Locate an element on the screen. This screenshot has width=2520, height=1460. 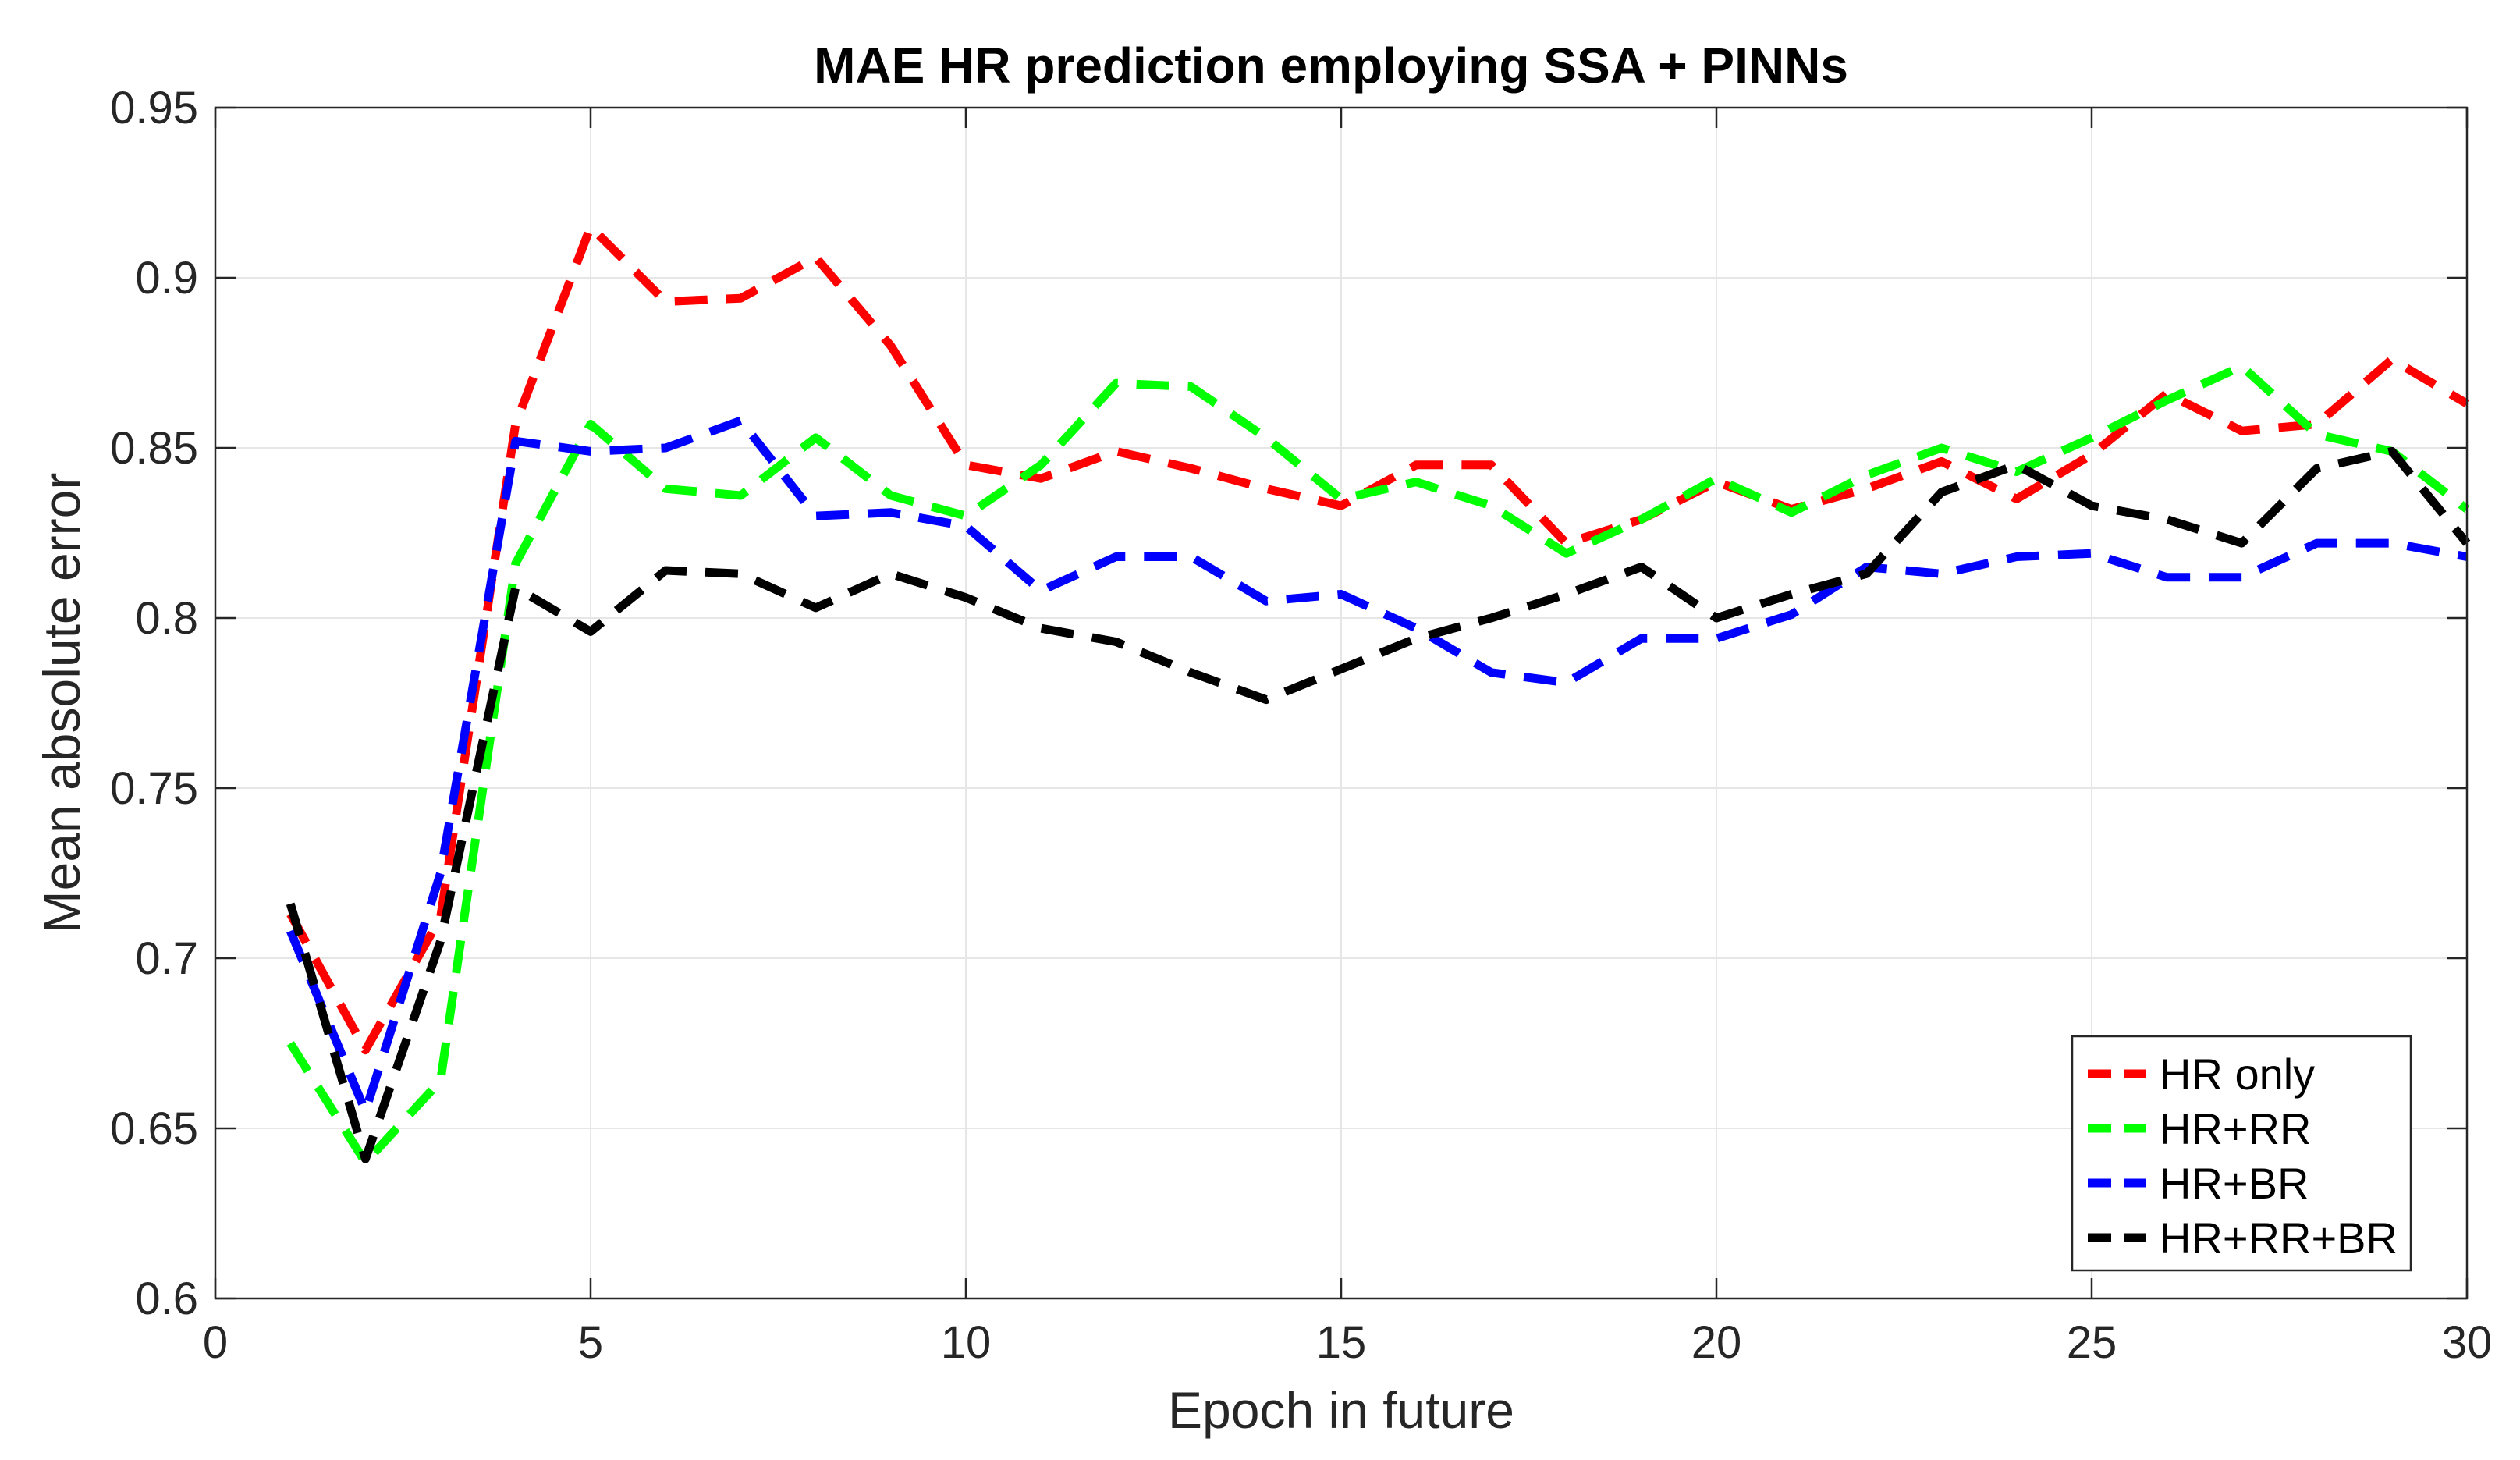
x-axis-label: Epoch in future is located at coordinates (1341, 1410).